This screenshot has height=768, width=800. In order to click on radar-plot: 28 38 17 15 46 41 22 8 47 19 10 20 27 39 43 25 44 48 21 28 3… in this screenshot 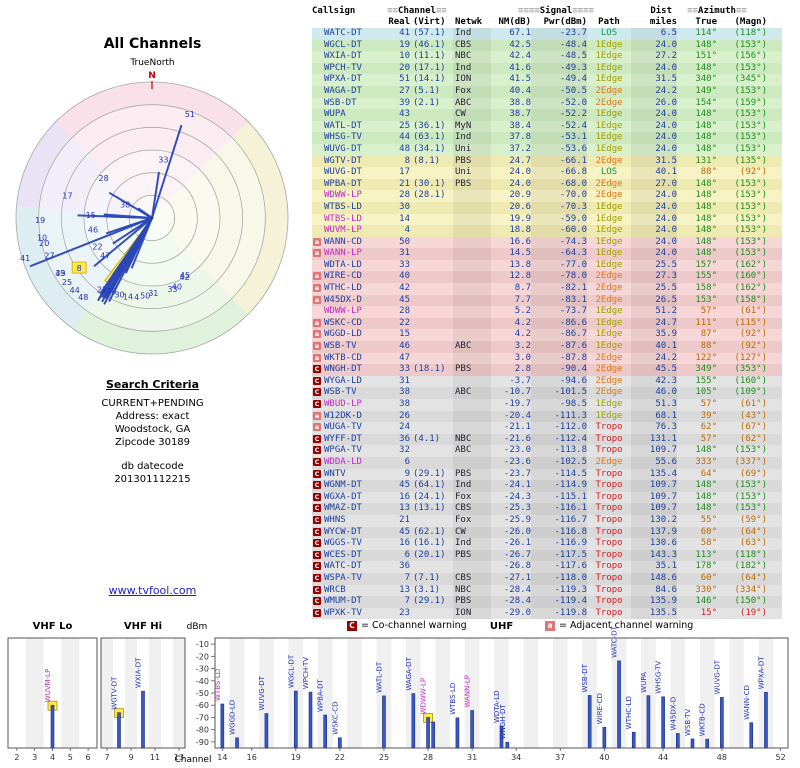, I will do `click(152, 218)`.